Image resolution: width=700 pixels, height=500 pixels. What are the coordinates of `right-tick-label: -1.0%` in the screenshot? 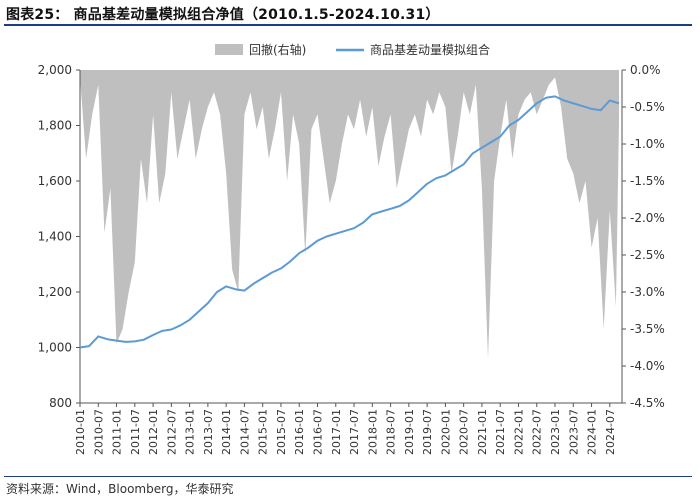 It's located at (647, 144).